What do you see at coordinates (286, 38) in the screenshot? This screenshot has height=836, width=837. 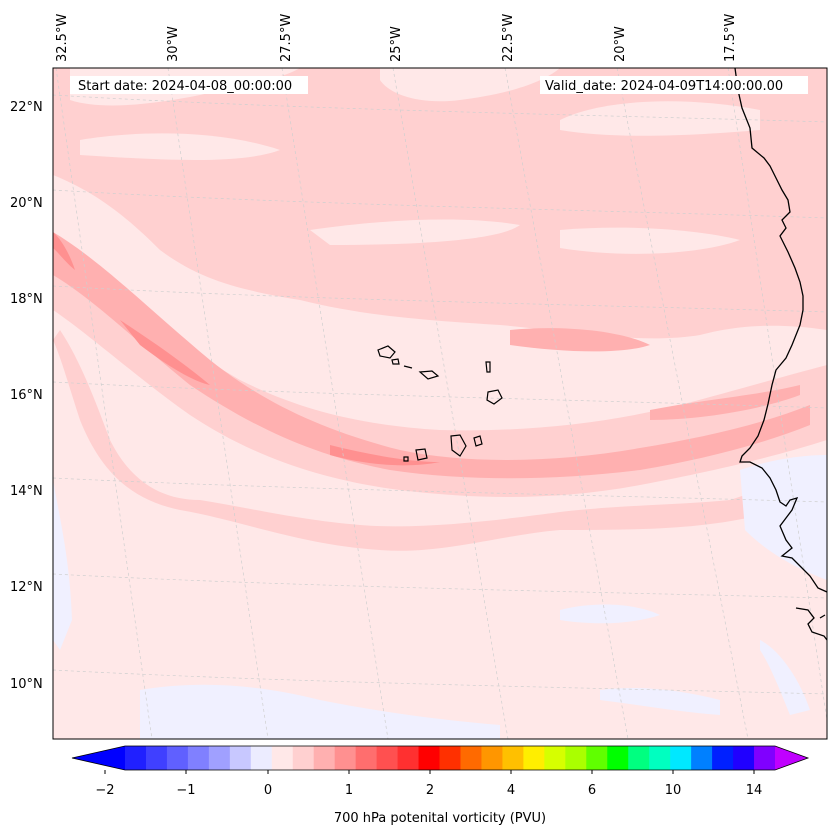 I see `lon-label: 27.5°W` at bounding box center [286, 38].